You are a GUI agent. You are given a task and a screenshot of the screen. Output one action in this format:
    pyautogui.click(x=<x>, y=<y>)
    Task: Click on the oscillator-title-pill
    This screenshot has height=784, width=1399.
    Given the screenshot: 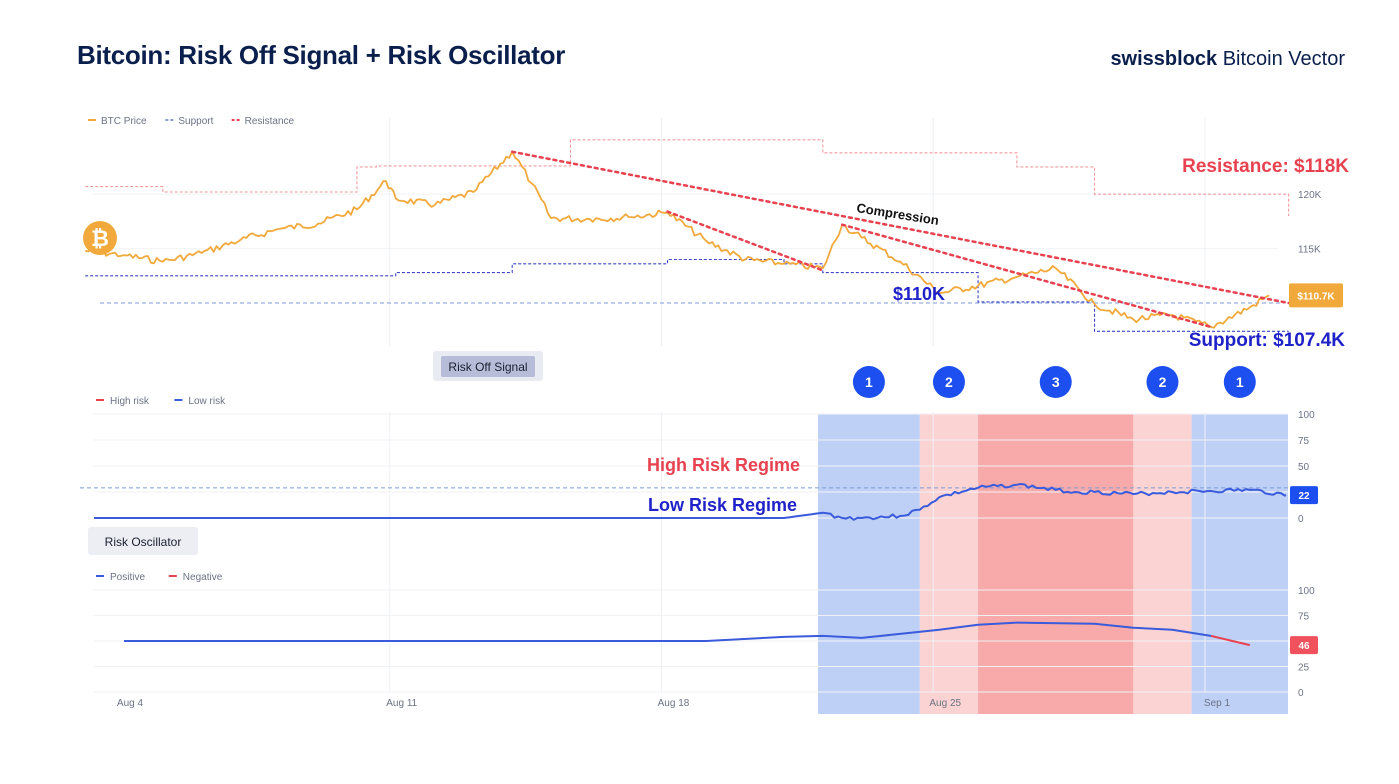 What is the action you would take?
    pyautogui.click(x=143, y=541)
    